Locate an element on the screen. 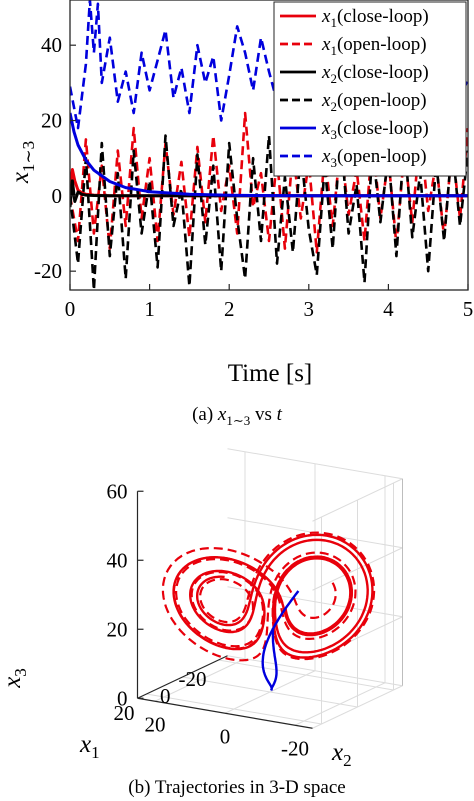 This screenshot has width=474, height=801. chart-a-series-x1-open-loop- is located at coordinates (269, 182).